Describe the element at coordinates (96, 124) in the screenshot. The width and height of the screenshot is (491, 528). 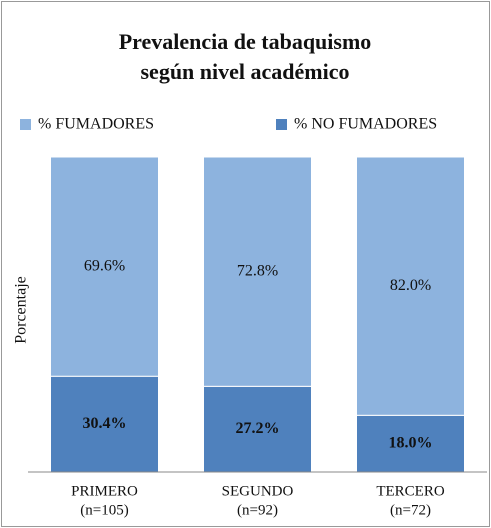
I see `legend-label: % FUMADORES` at that location.